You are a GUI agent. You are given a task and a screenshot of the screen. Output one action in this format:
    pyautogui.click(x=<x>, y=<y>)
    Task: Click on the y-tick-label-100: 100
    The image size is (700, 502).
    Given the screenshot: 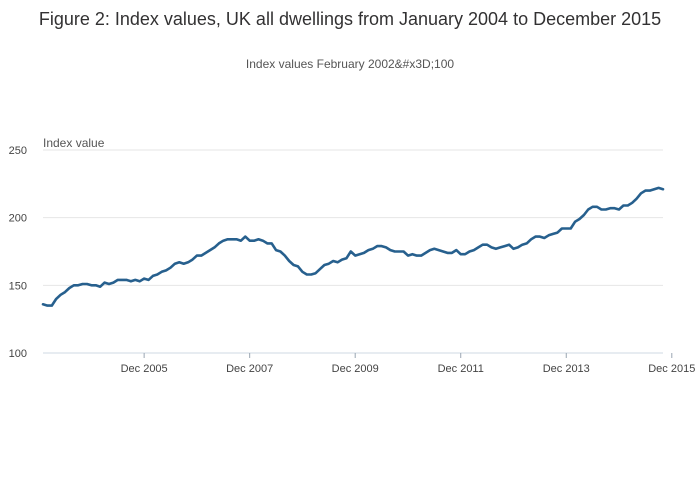 What is the action you would take?
    pyautogui.click(x=18, y=354)
    